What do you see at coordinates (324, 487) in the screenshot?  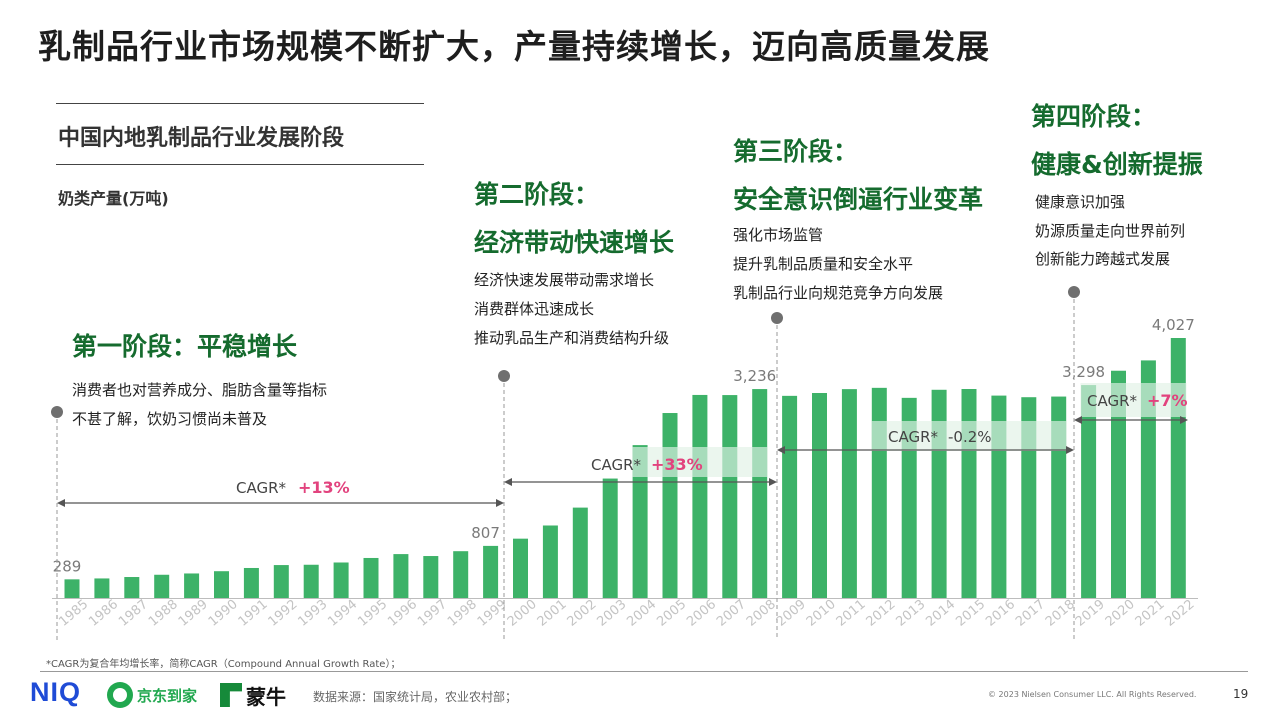 I see `cagr-value-1: +13%` at bounding box center [324, 487].